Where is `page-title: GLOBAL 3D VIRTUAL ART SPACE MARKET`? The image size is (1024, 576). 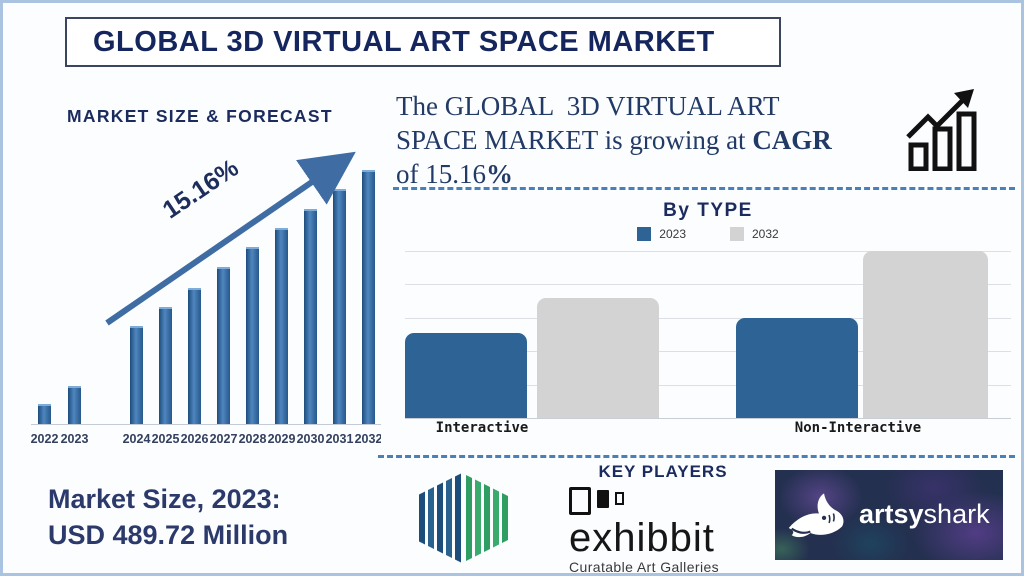
page-title: GLOBAL 3D VIRTUAL ART SPACE MARKET is located at coordinates (404, 41).